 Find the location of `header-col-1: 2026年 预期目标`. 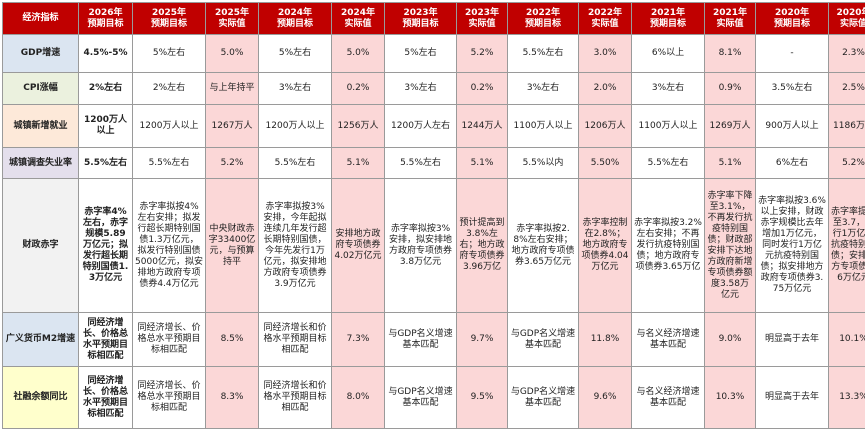

header-col-1: 2026年 预期目标 is located at coordinates (105, 18).